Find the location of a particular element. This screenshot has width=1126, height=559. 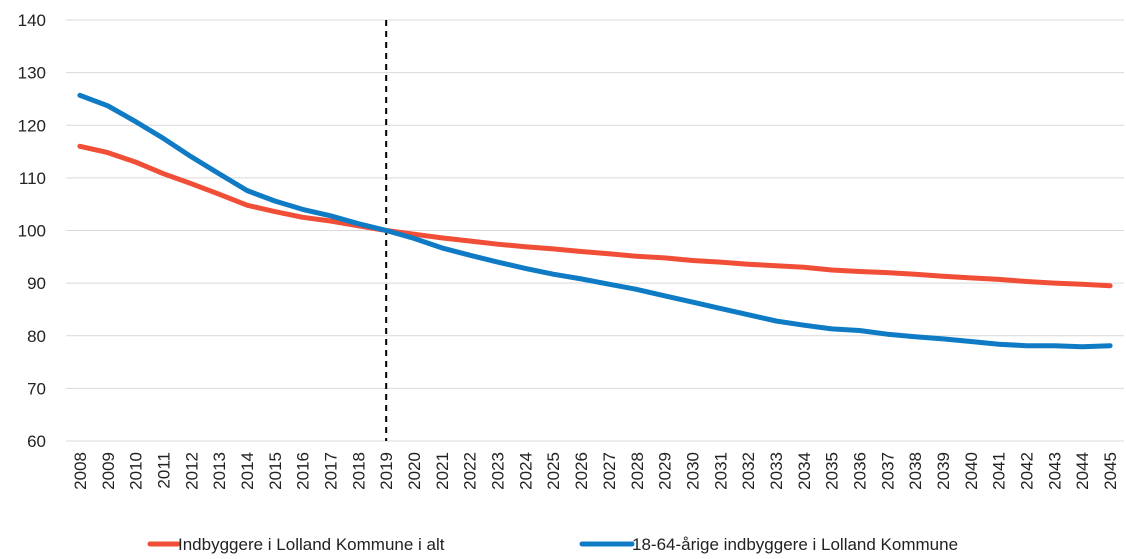

x-tick-label: 2025 is located at coordinates (553, 471).